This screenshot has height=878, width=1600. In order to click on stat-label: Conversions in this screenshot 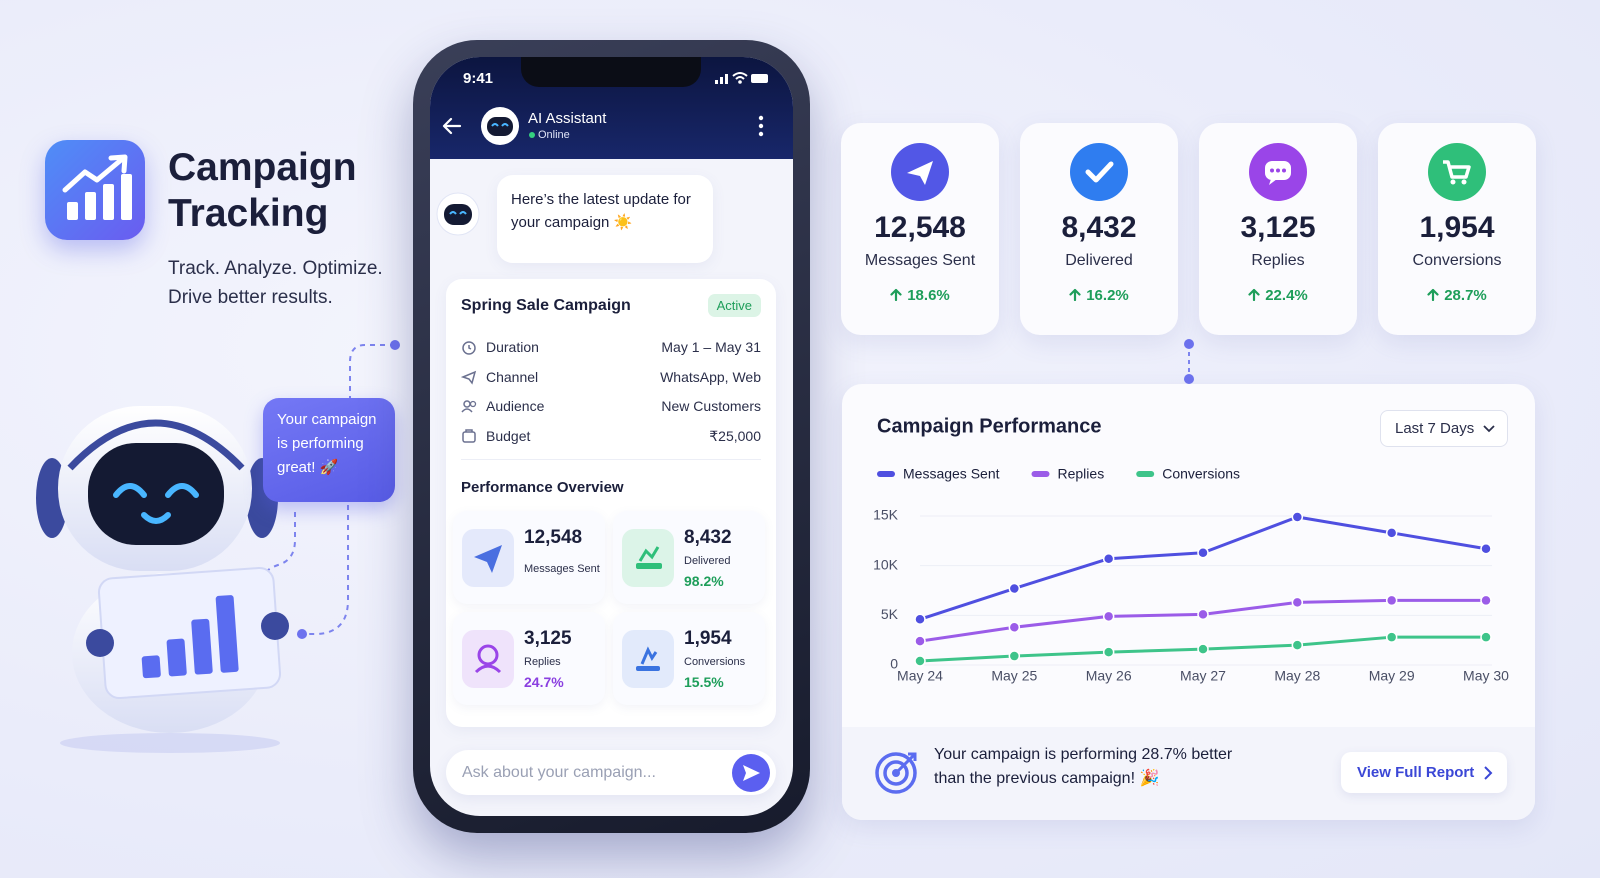, I will do `click(1457, 260)`.